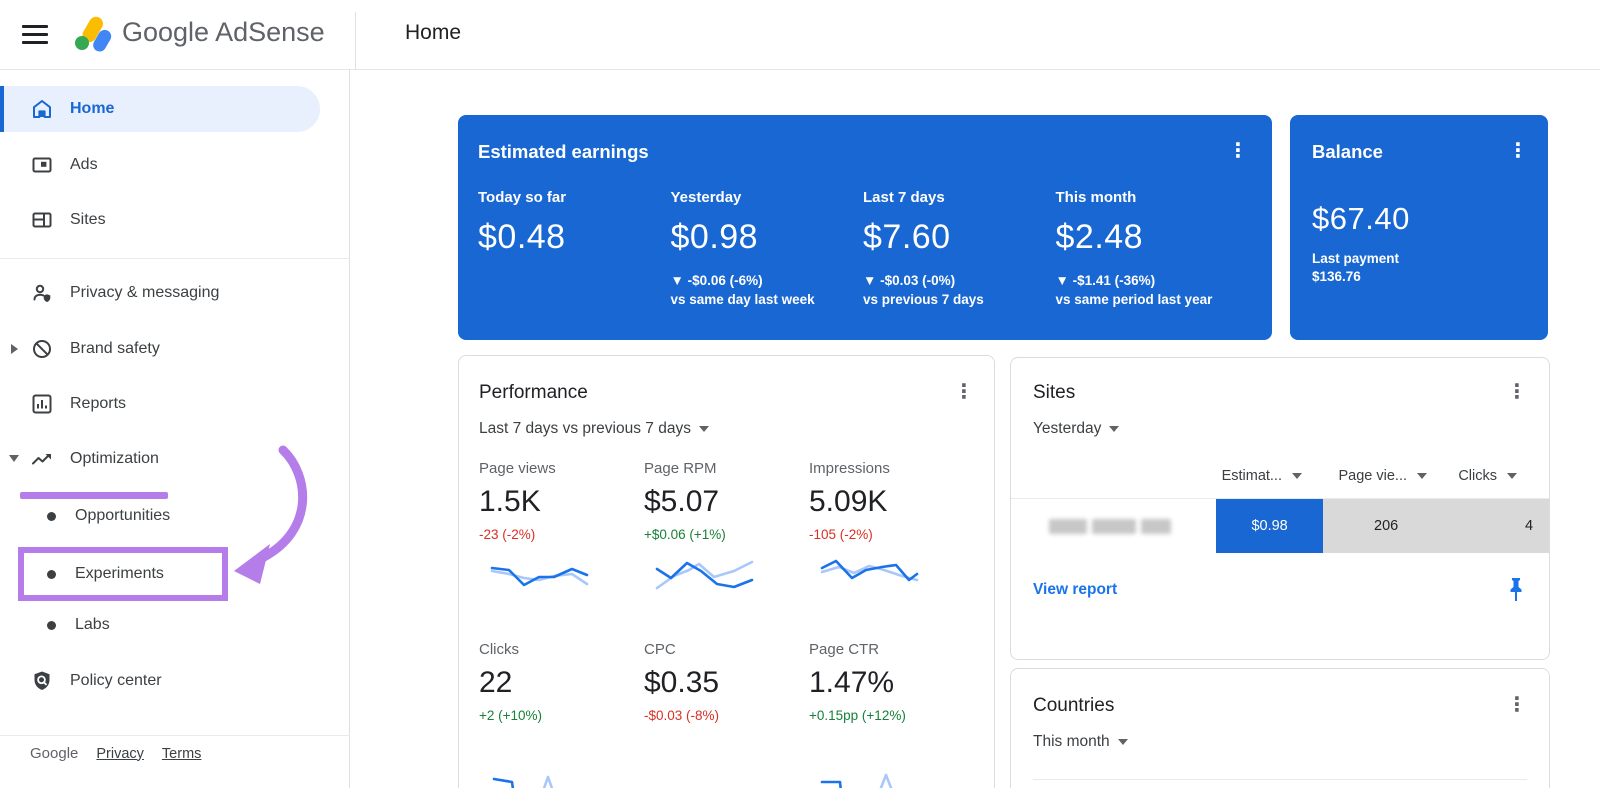 The height and width of the screenshot is (788, 1600). Describe the element at coordinates (1280, 525) in the screenshot. I see `sites-table-row: $0.98 206 4` at that location.